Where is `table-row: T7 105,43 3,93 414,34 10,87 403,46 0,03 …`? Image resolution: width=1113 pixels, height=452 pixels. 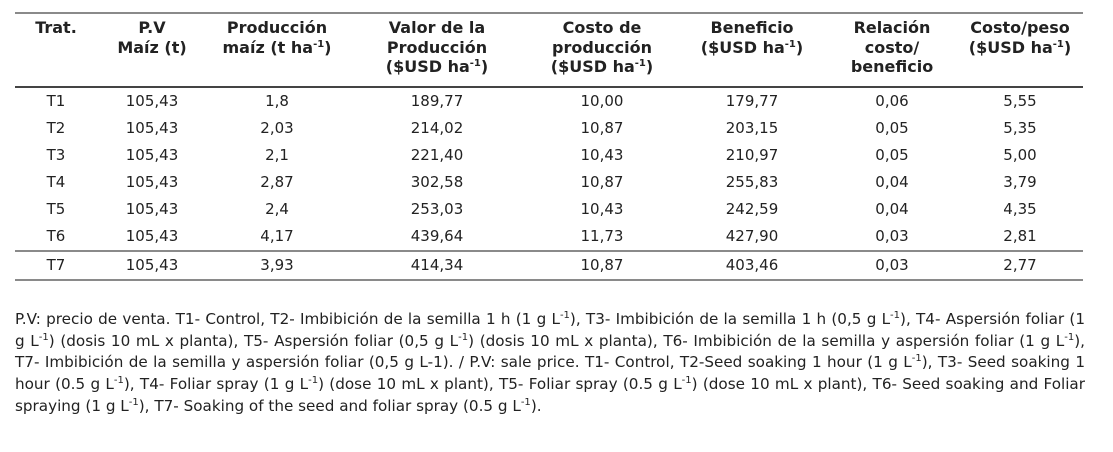
table-row: T7 105,43 3,93 414,34 10,87 403,46 0,03 … is located at coordinates (549, 265).